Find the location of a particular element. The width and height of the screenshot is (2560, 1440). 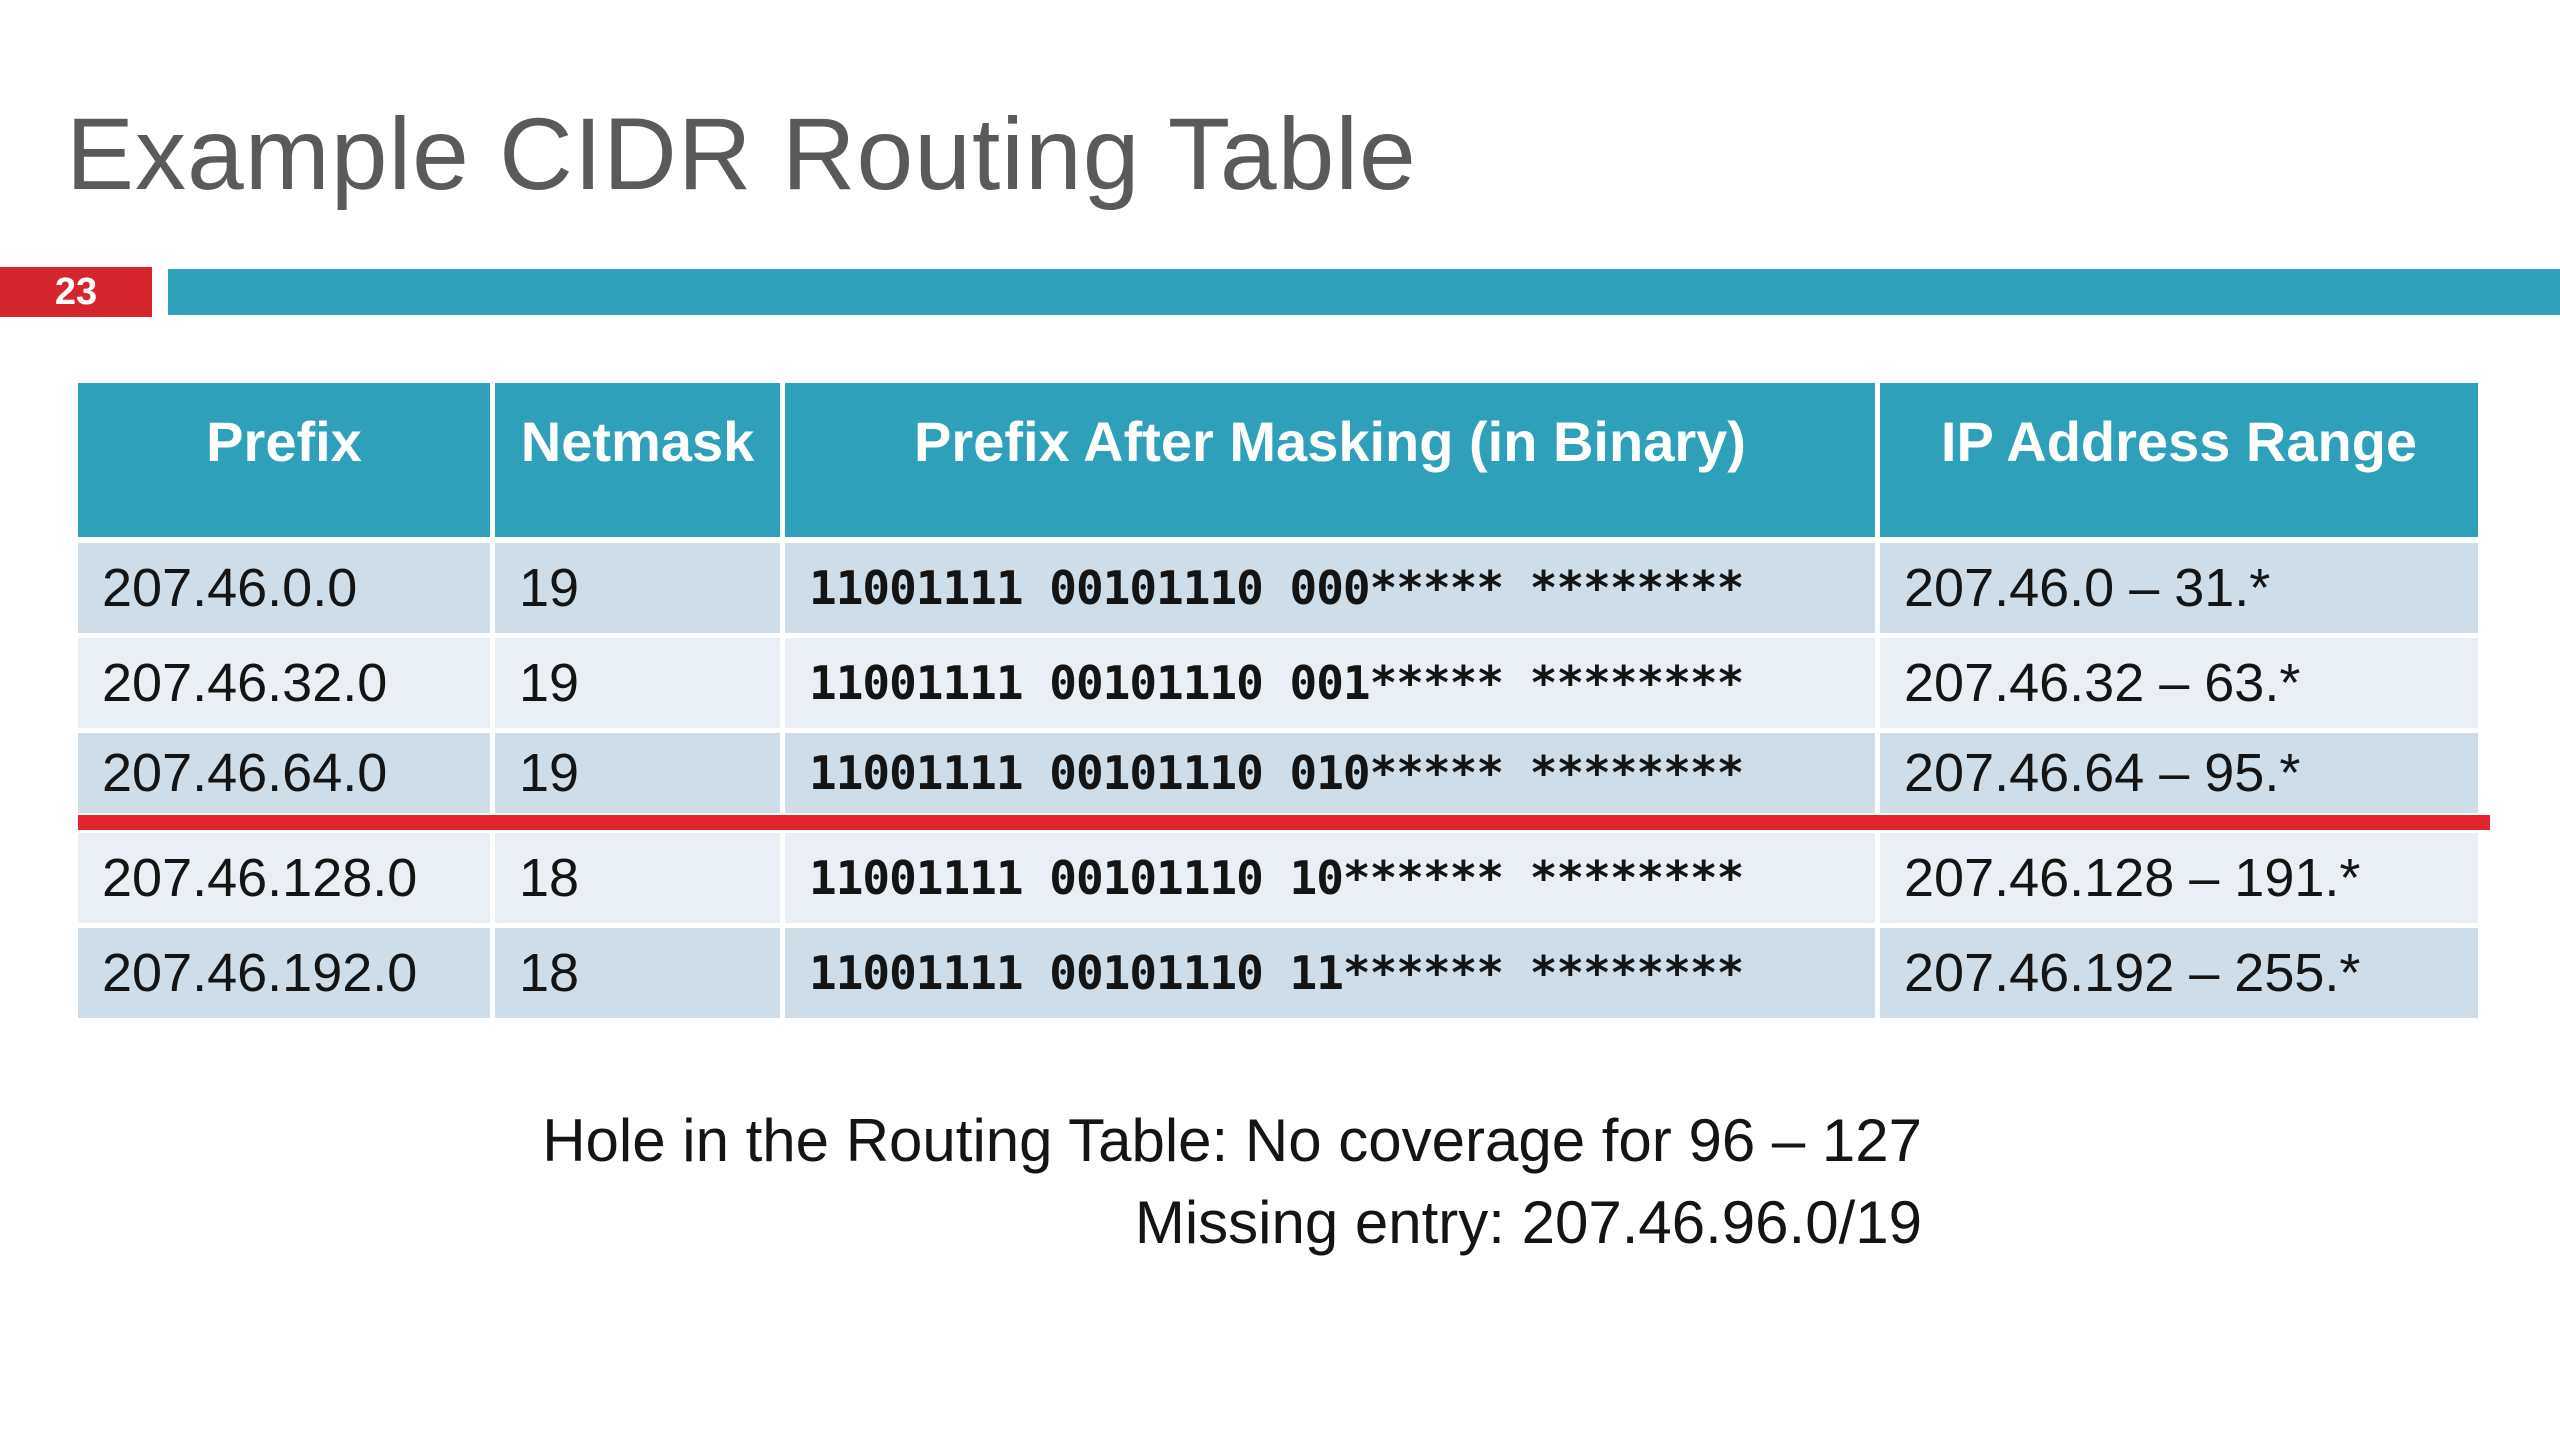

binary-cell: 11001111 00101110 11****** ******** is located at coordinates (1330, 973).